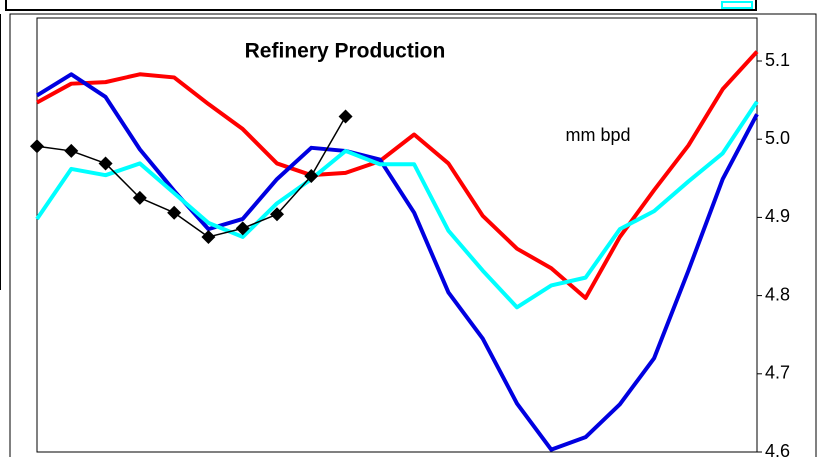 The height and width of the screenshot is (457, 818). I want to click on y-tick-label: 5.0, so click(777, 138).